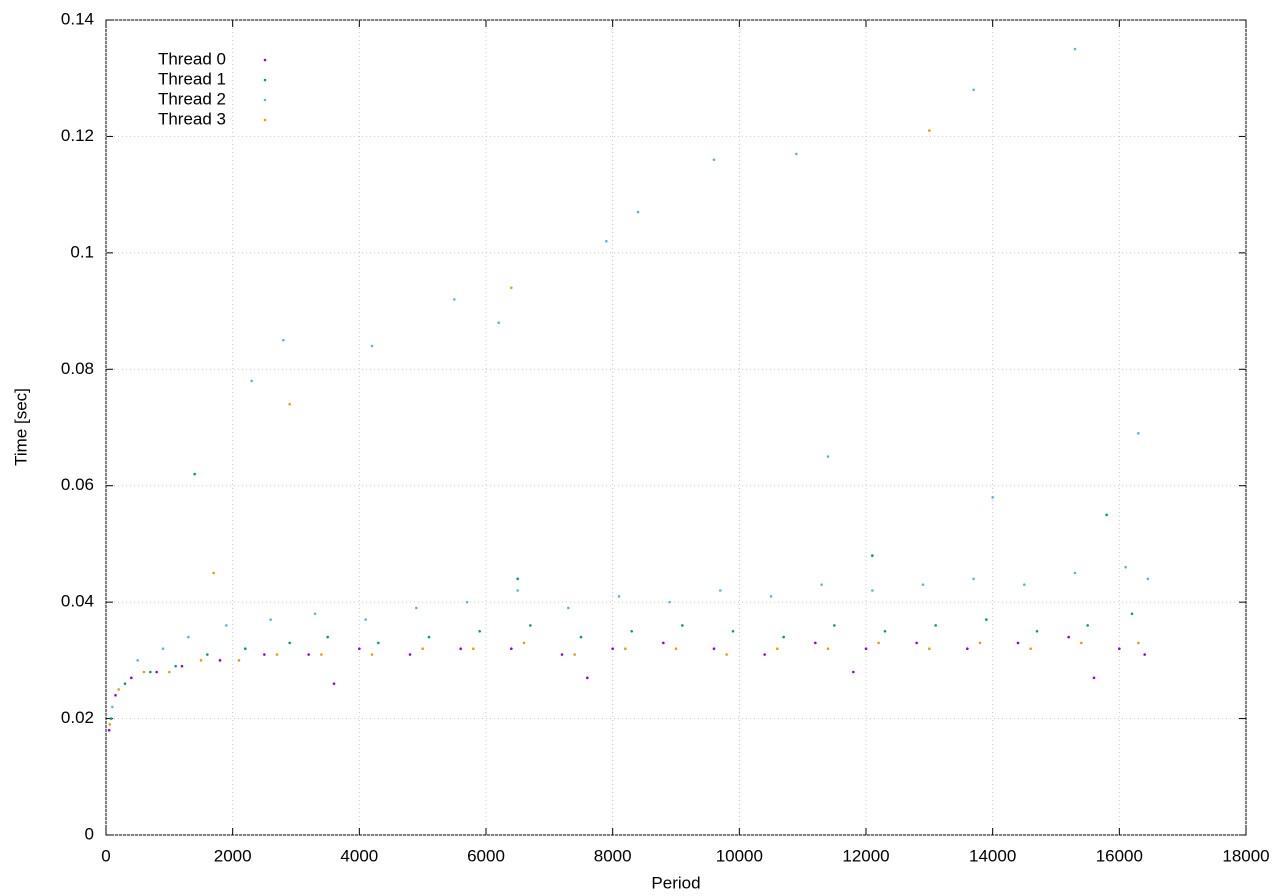  I want to click on x-tick-label: 12000, so click(865, 855).